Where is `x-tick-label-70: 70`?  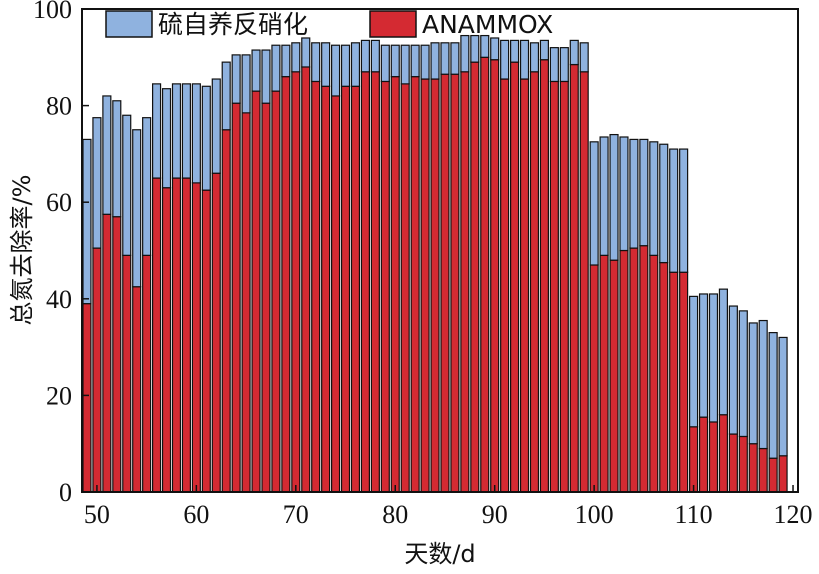
x-tick-label-70: 70 is located at coordinates (296, 514).